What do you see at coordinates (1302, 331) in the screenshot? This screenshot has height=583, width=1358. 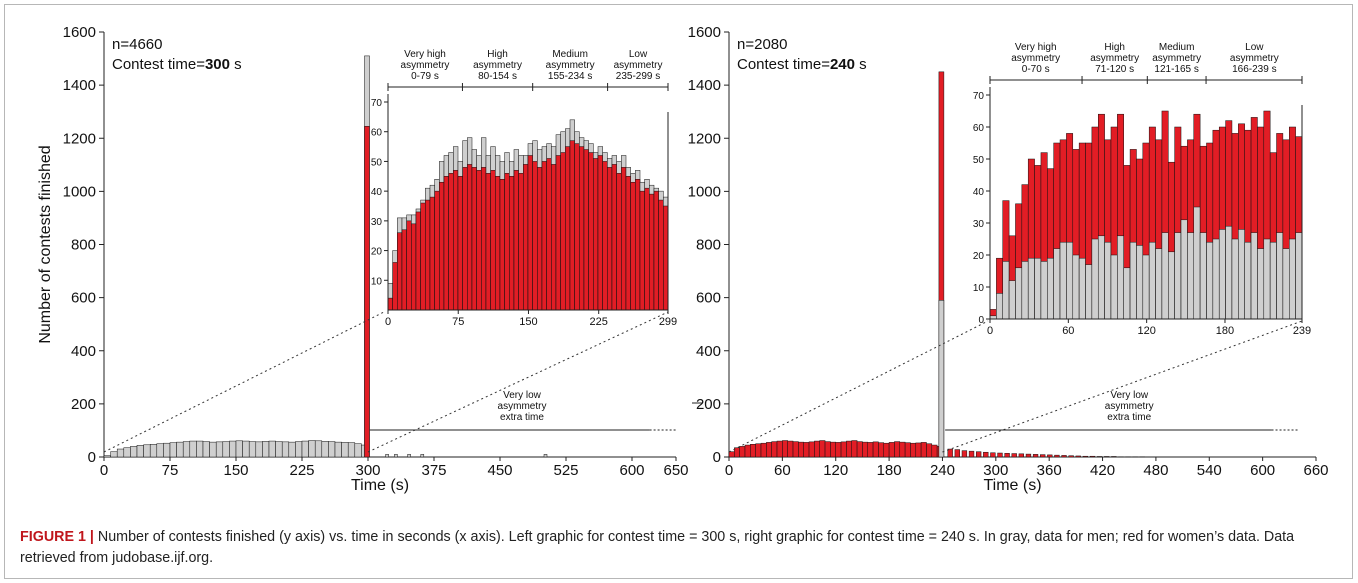 I see `inset-right-x-tick-label: 239` at bounding box center [1302, 331].